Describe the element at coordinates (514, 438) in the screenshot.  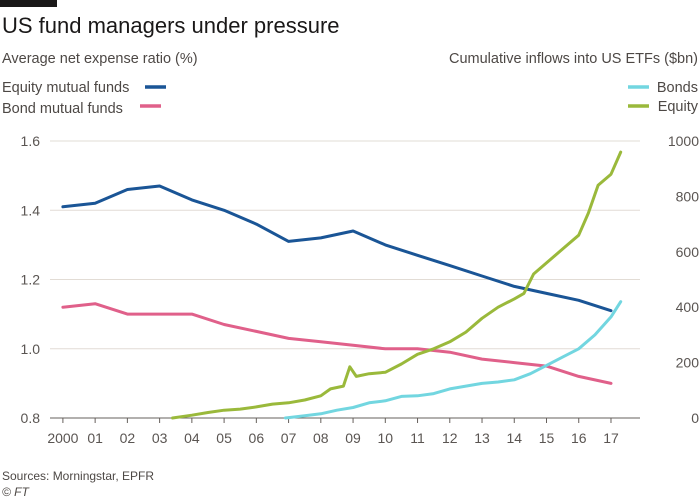
I see `x-tick-label: 14` at that location.